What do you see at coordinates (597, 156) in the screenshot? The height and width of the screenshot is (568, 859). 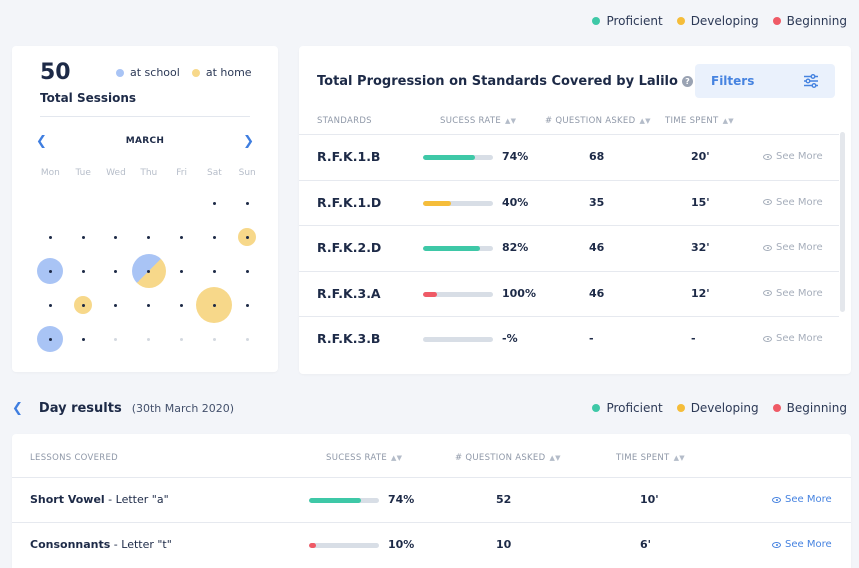 I see `questions-asked-value: 68` at bounding box center [597, 156].